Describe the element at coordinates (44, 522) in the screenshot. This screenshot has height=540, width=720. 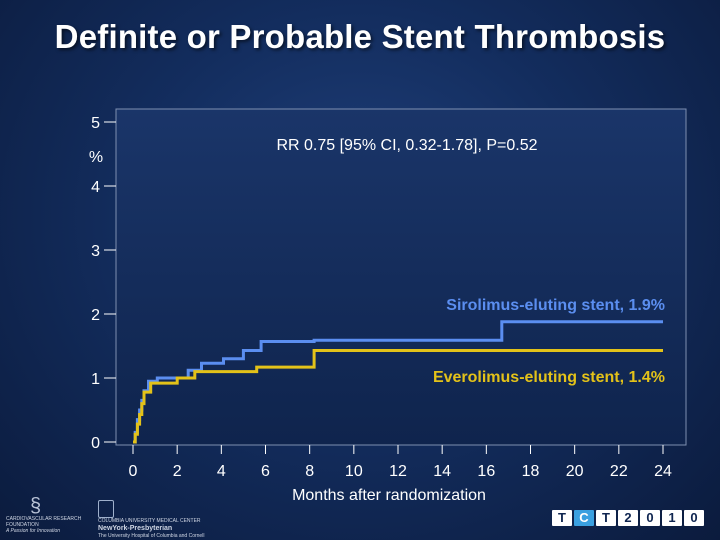
I see `cvrf-name: CARDIOVASCULAR RESEARCH FOUNDATION` at that location.